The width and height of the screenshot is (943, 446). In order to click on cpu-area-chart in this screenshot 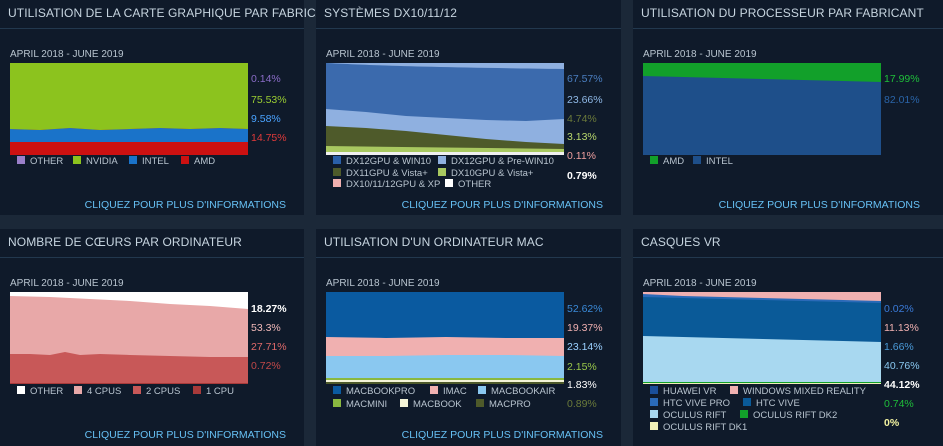, I will do `click(762, 109)`.